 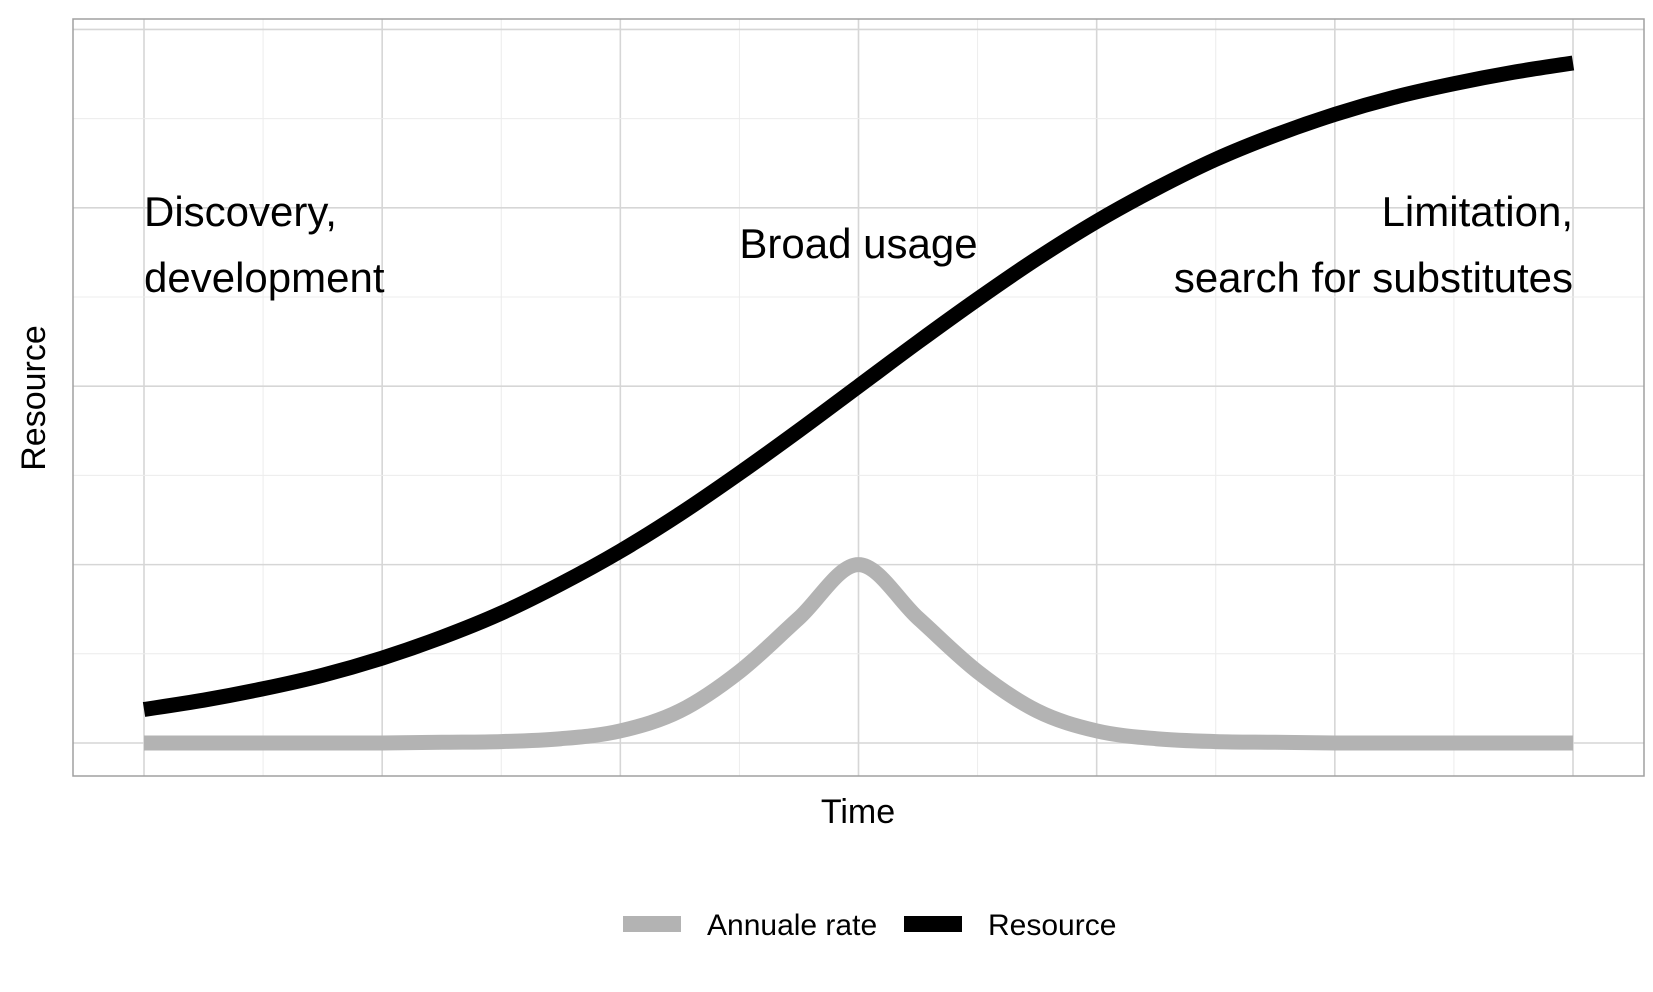 I want to click on annotation-label: Broad usage, so click(x=858, y=243).